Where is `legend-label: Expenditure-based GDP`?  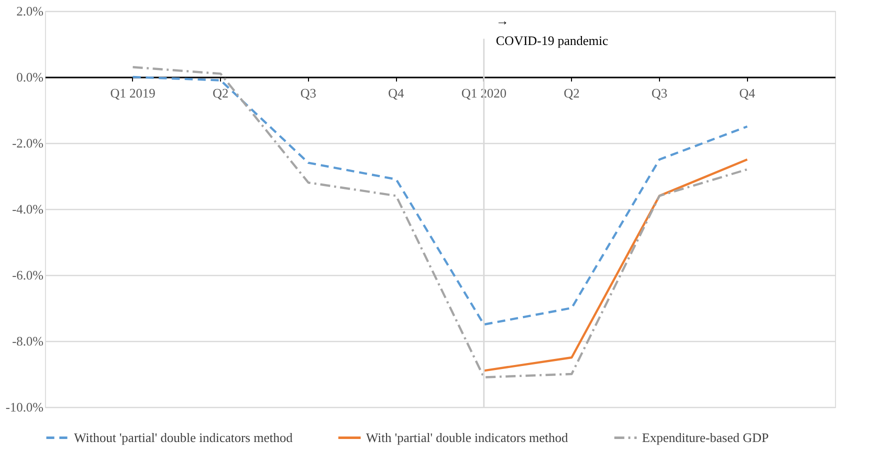
legend-label: Expenditure-based GDP is located at coordinates (705, 437).